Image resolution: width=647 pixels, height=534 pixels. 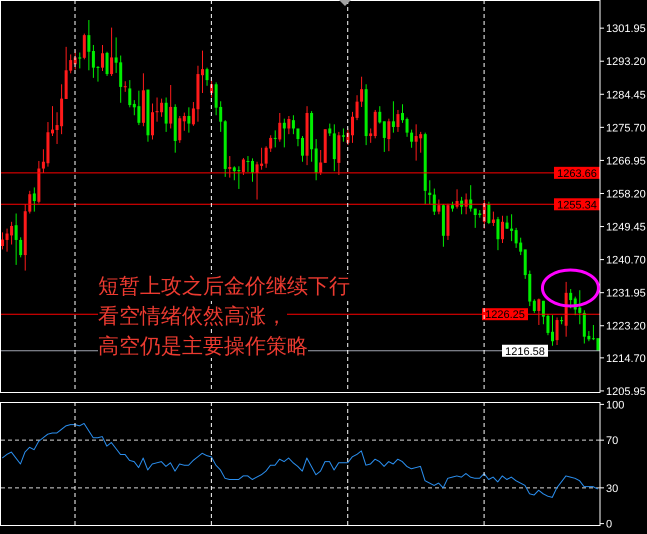 I want to click on annotation: 看空情绪依然高涨，, so click(x=192, y=316).